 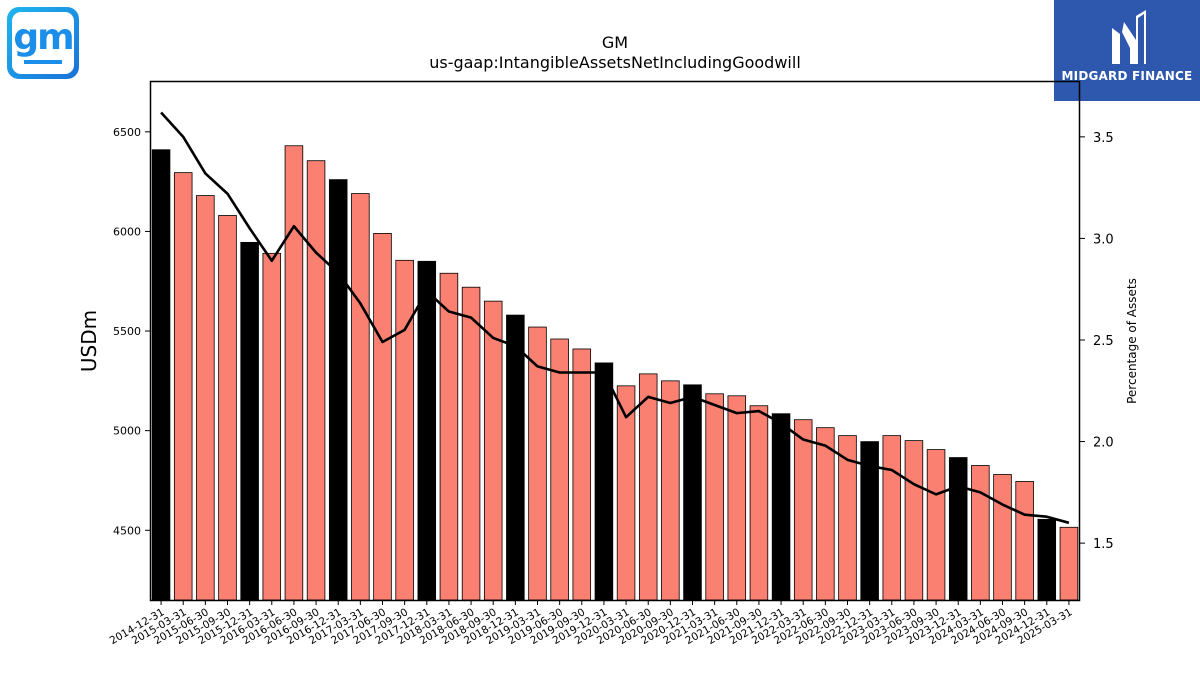 What do you see at coordinates (1129, 37) in the screenshot?
I see `midgard-mark-icon` at bounding box center [1129, 37].